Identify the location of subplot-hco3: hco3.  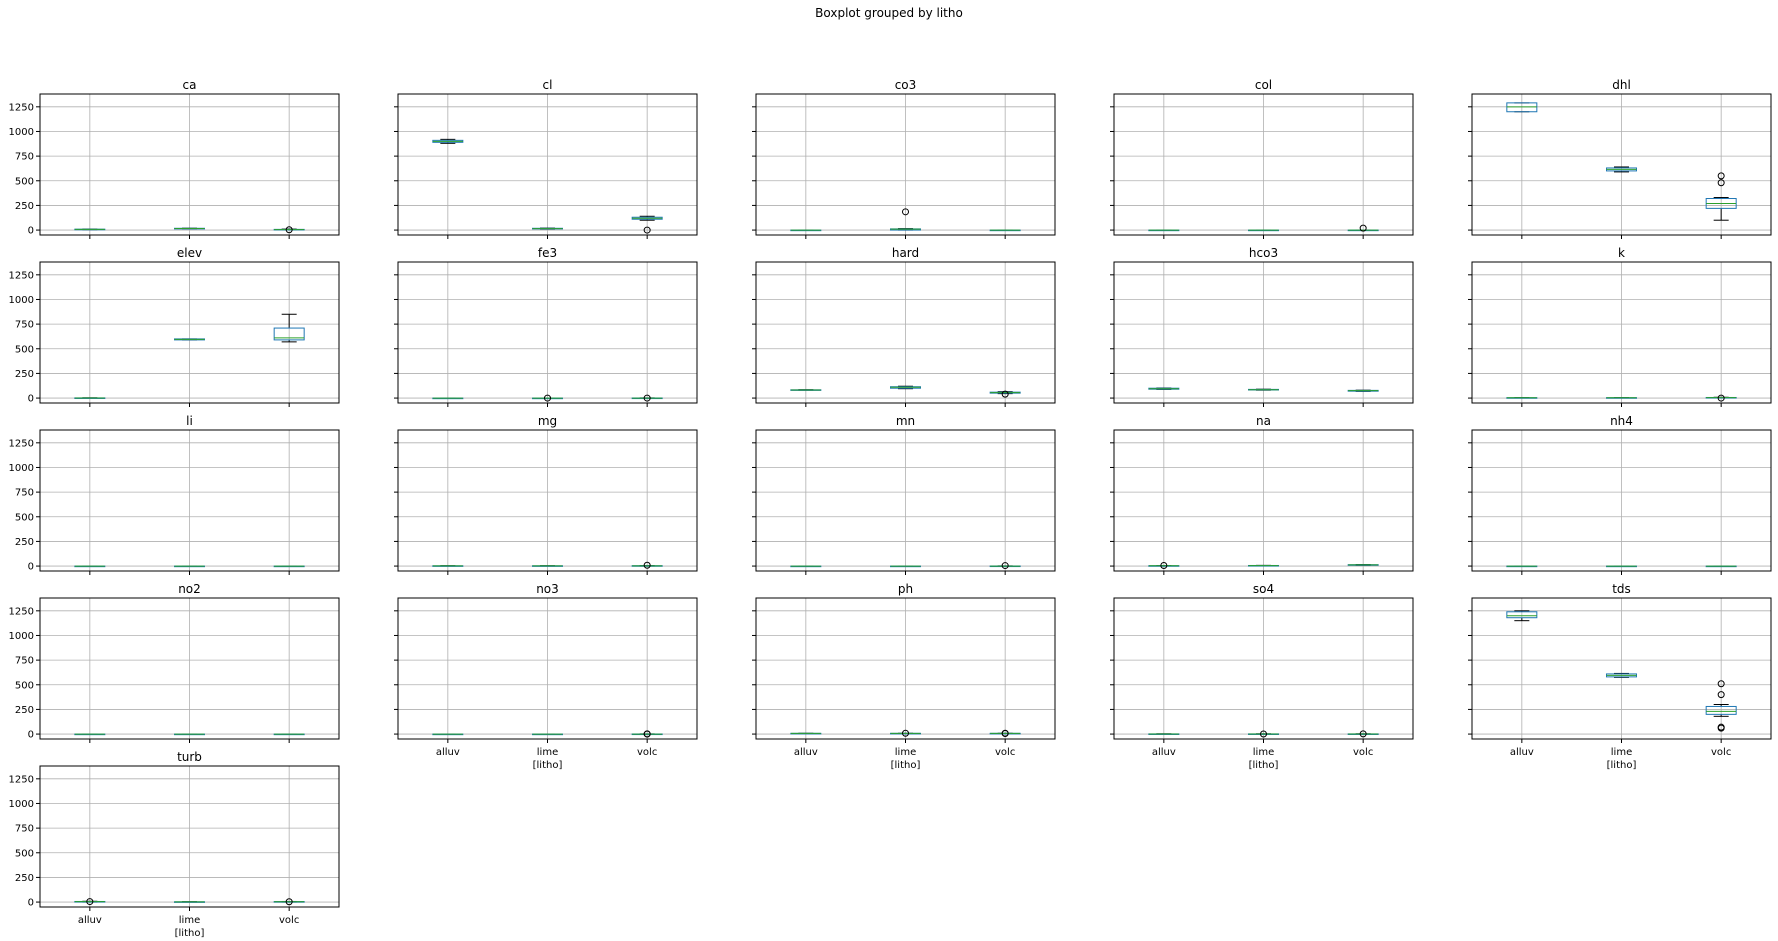
(1262, 326).